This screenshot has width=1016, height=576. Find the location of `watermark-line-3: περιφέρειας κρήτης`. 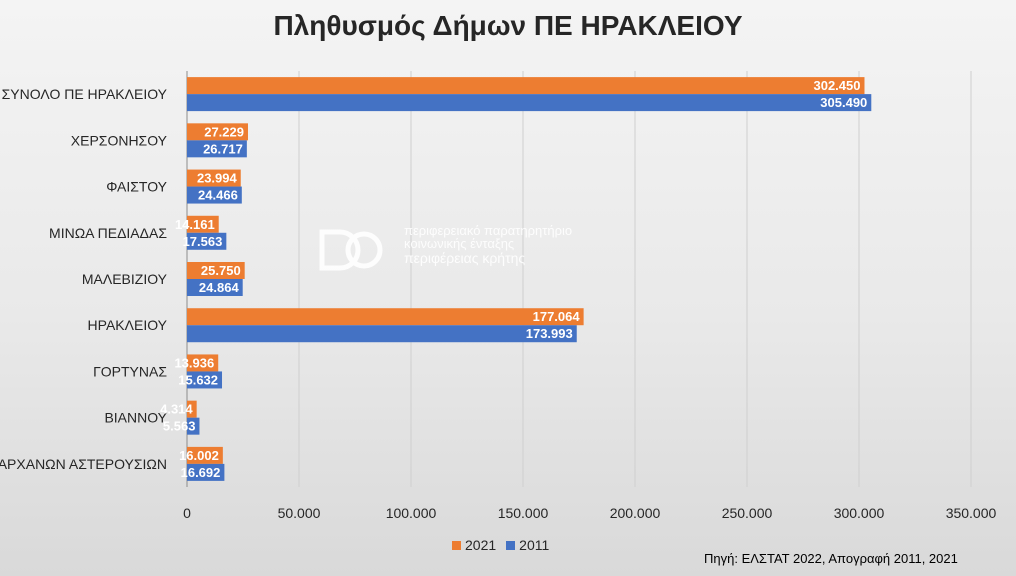

watermark-line-3: περιφέρειας κρήτης is located at coordinates (465, 258).